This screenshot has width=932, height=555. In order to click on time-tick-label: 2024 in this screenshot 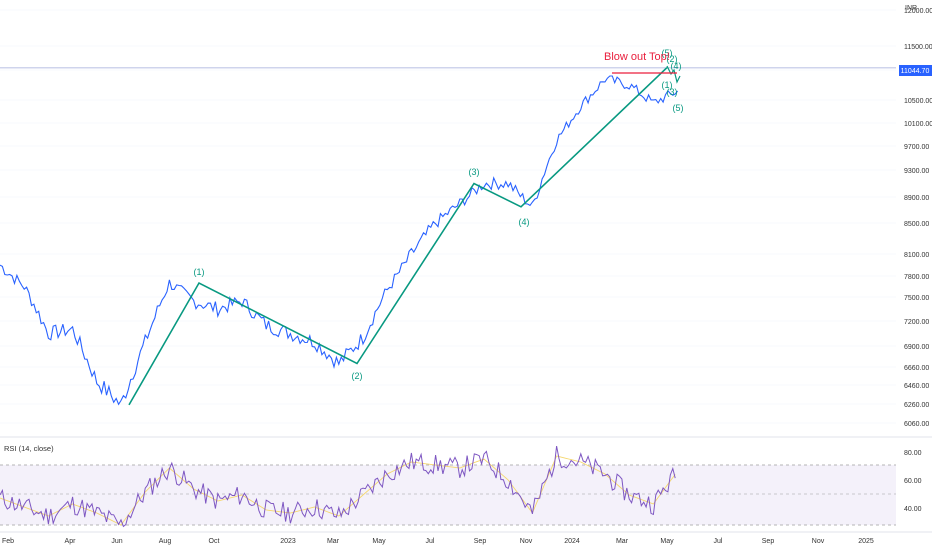, I will do `click(572, 541)`.